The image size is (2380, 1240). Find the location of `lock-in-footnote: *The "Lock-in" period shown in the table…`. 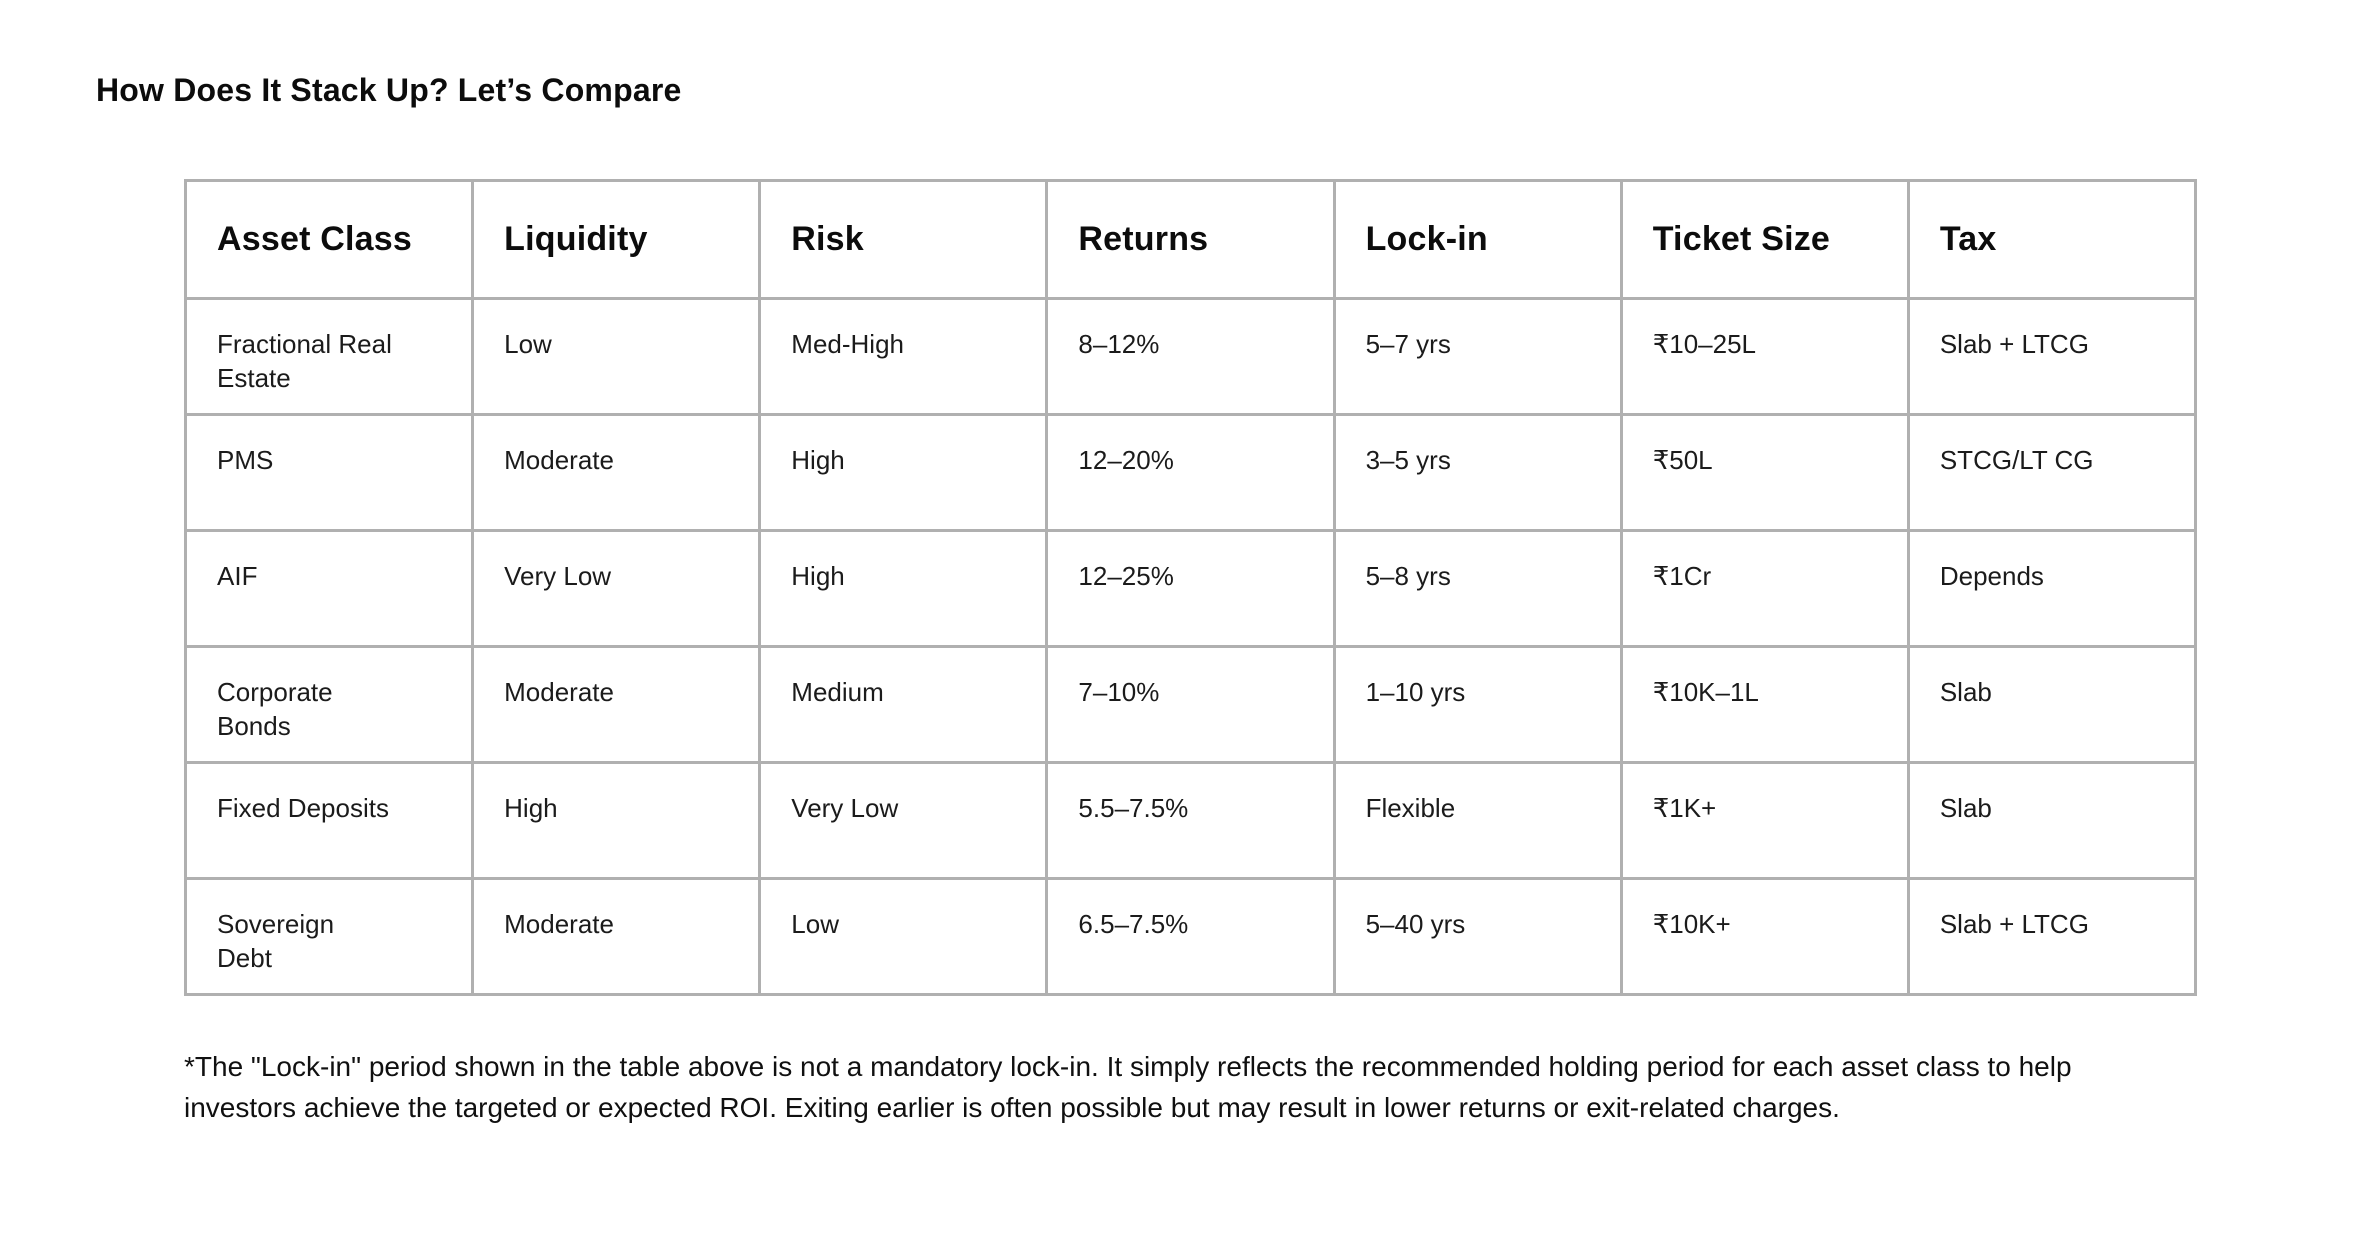

lock-in-footnote: *The "Lock-in" period shown in the table… is located at coordinates (1128, 1087).